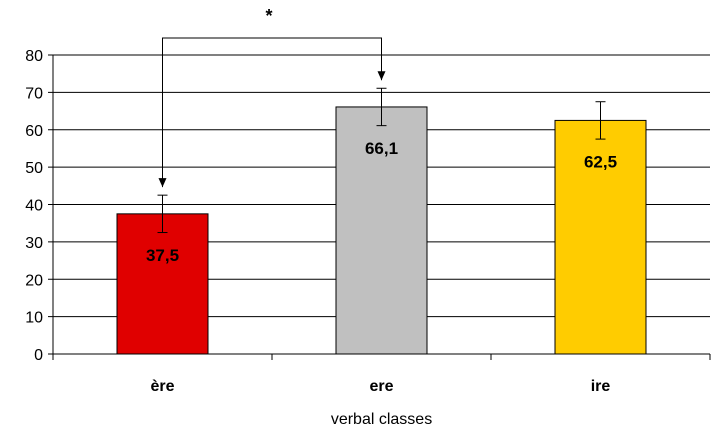  Describe the element at coordinates (34, 93) in the screenshot. I see `y-tick-label: 70` at that location.